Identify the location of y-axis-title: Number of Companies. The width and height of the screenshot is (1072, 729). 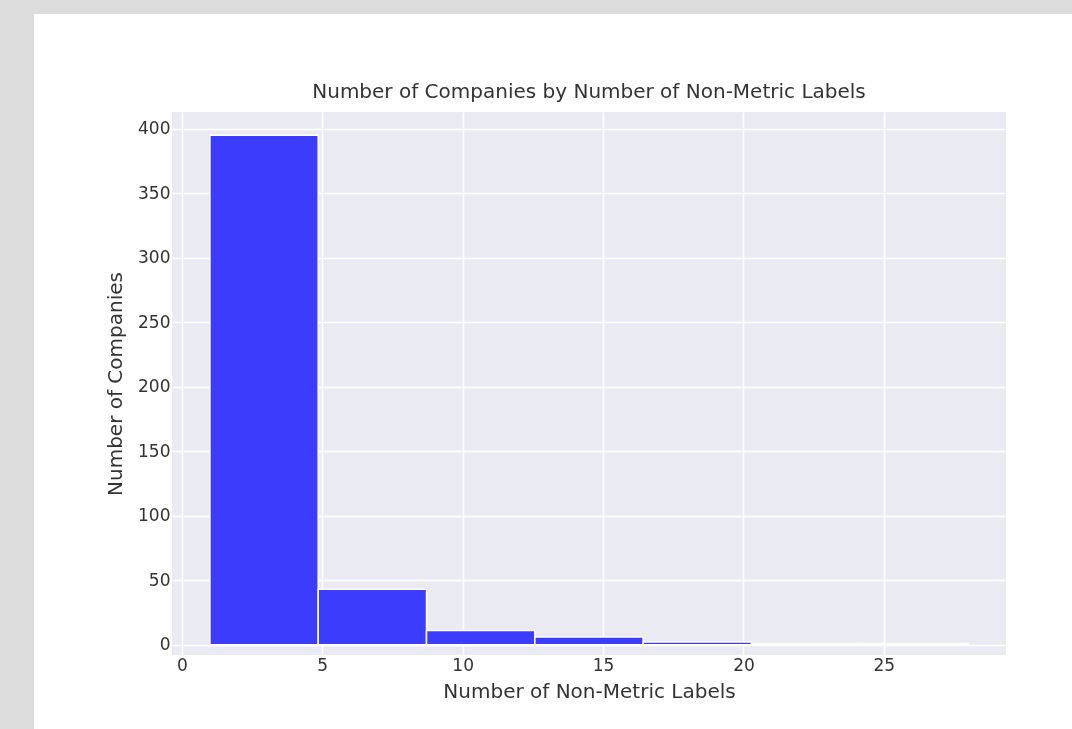
(115, 384).